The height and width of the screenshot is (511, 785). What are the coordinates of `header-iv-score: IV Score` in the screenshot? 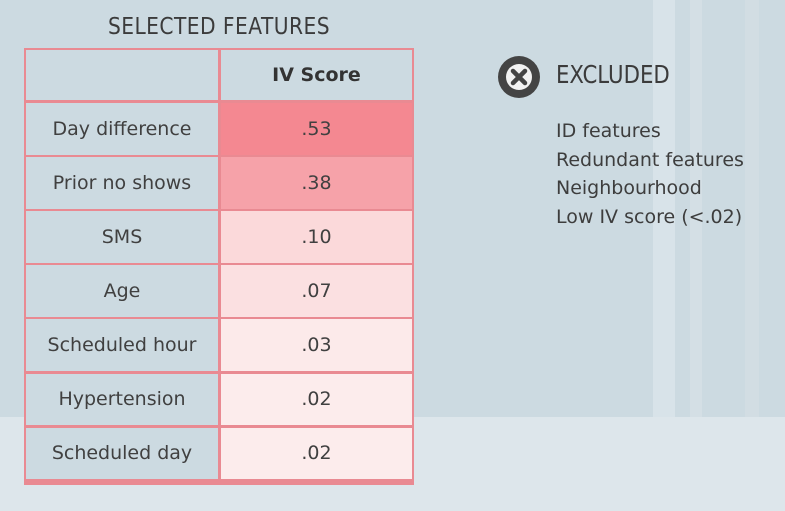 It's located at (316, 75).